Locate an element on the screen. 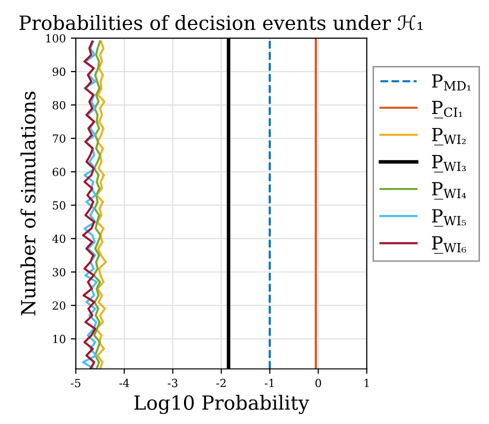 This screenshot has width=489, height=424. y-axis-title: Number of simulations is located at coordinates (28, 204).